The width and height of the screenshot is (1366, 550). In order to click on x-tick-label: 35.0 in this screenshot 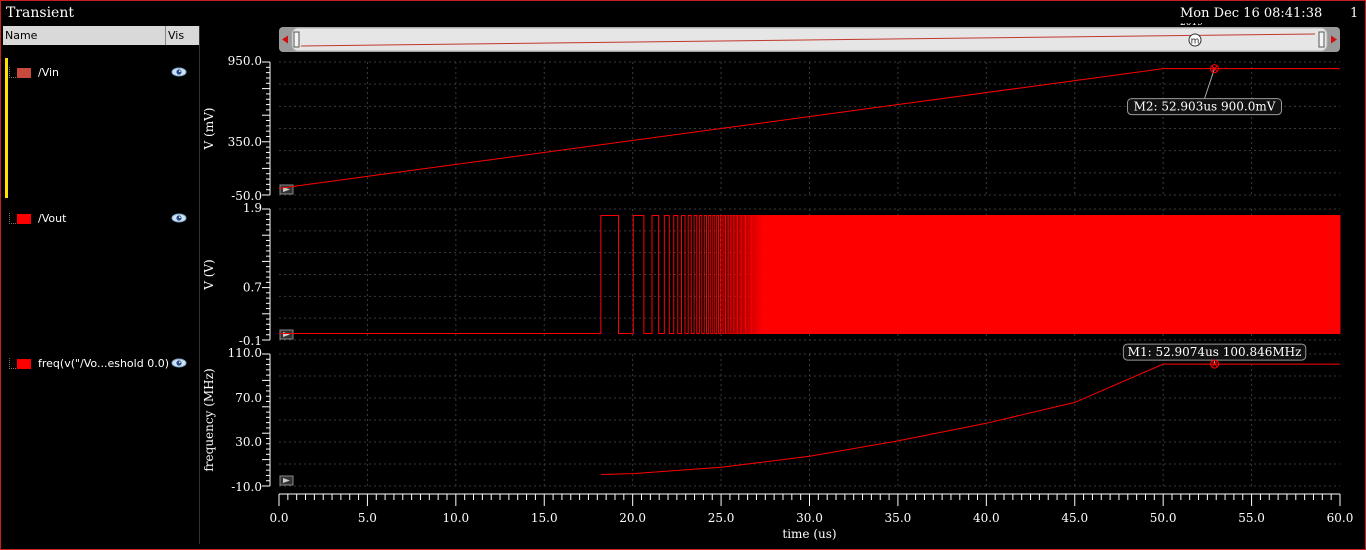, I will do `click(898, 518)`.